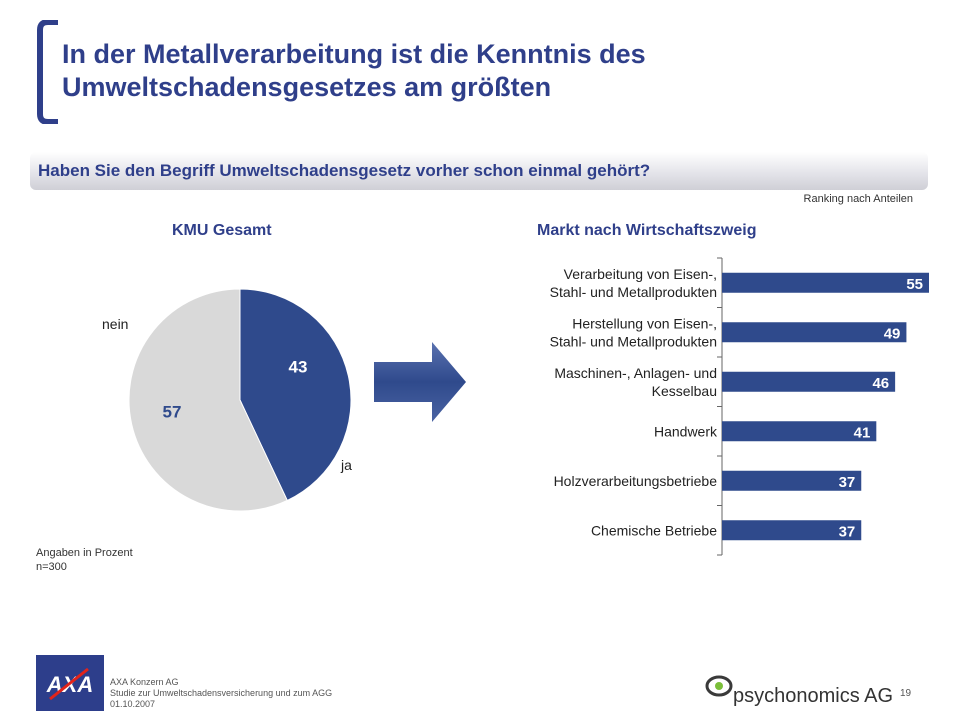 This screenshot has height=720, width=960. I want to click on psychonomics-logo-text: psychonomics AG, so click(813, 696).